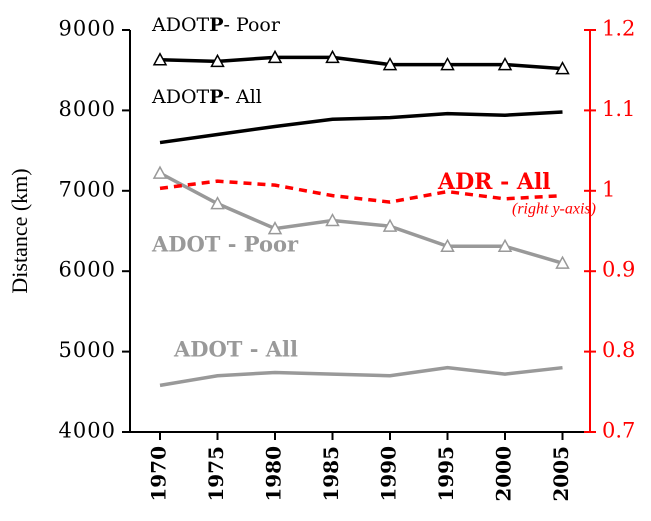  Describe the element at coordinates (618, 350) in the screenshot. I see `y2-tick-label: 0.8` at that location.